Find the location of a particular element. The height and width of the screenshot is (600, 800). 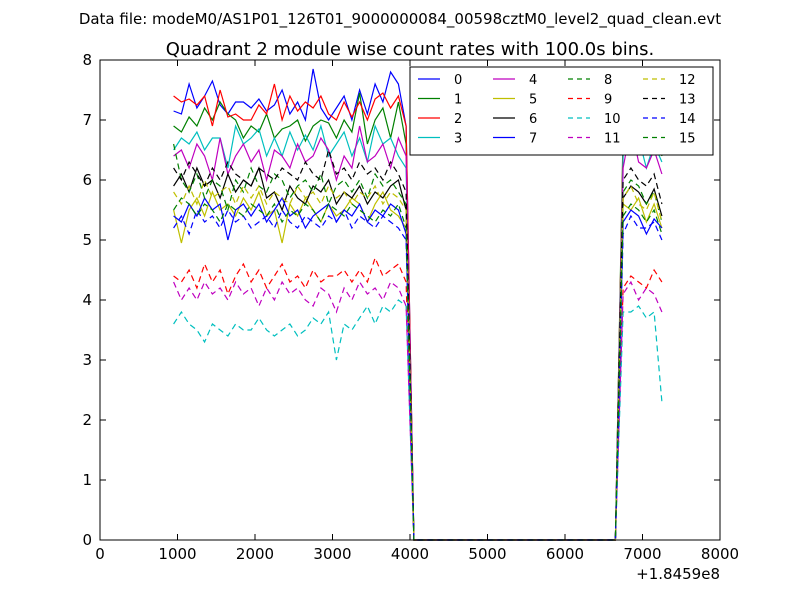

legend-label-13: 13 is located at coordinates (687, 100).